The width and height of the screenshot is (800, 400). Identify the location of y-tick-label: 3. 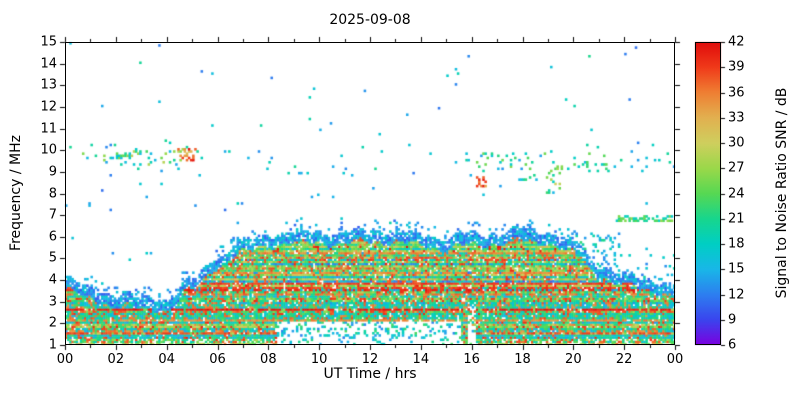
(52, 302).